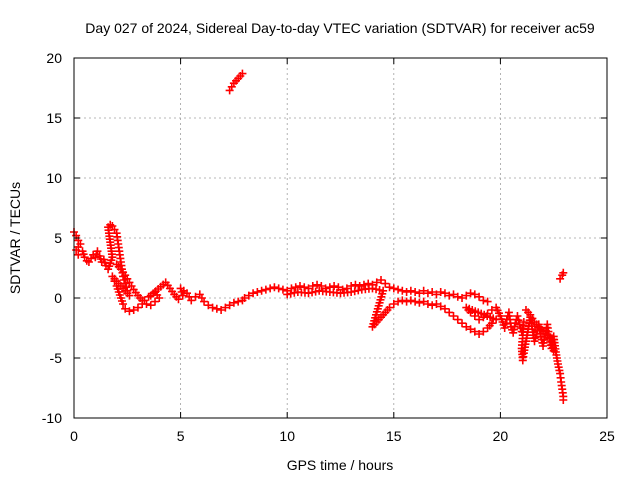 The image size is (640, 480). Describe the element at coordinates (287, 436) in the screenshot. I see `x-tick-label: 10` at that location.